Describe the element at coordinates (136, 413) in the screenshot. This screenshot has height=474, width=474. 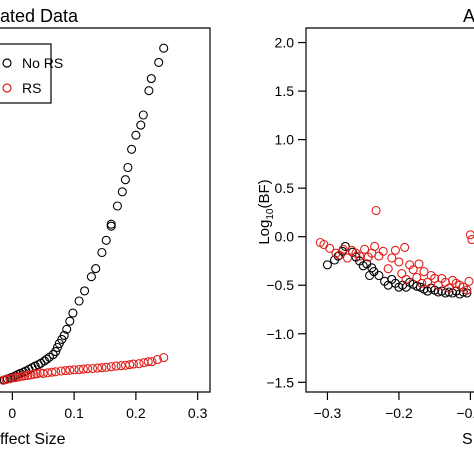
I see `left-x-tick-label-2: 0.2` at that location.